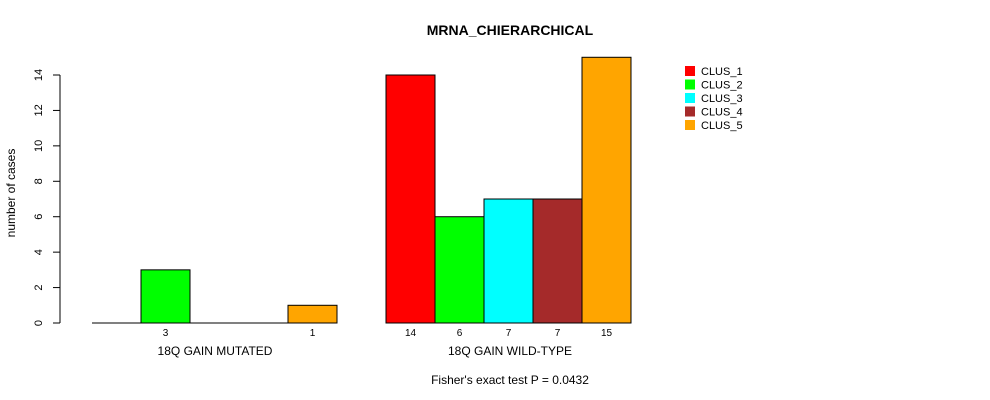  Describe the element at coordinates (47, 197) in the screenshot. I see `y-axis: 0 2 4 6 8 10 12 14` at that location.